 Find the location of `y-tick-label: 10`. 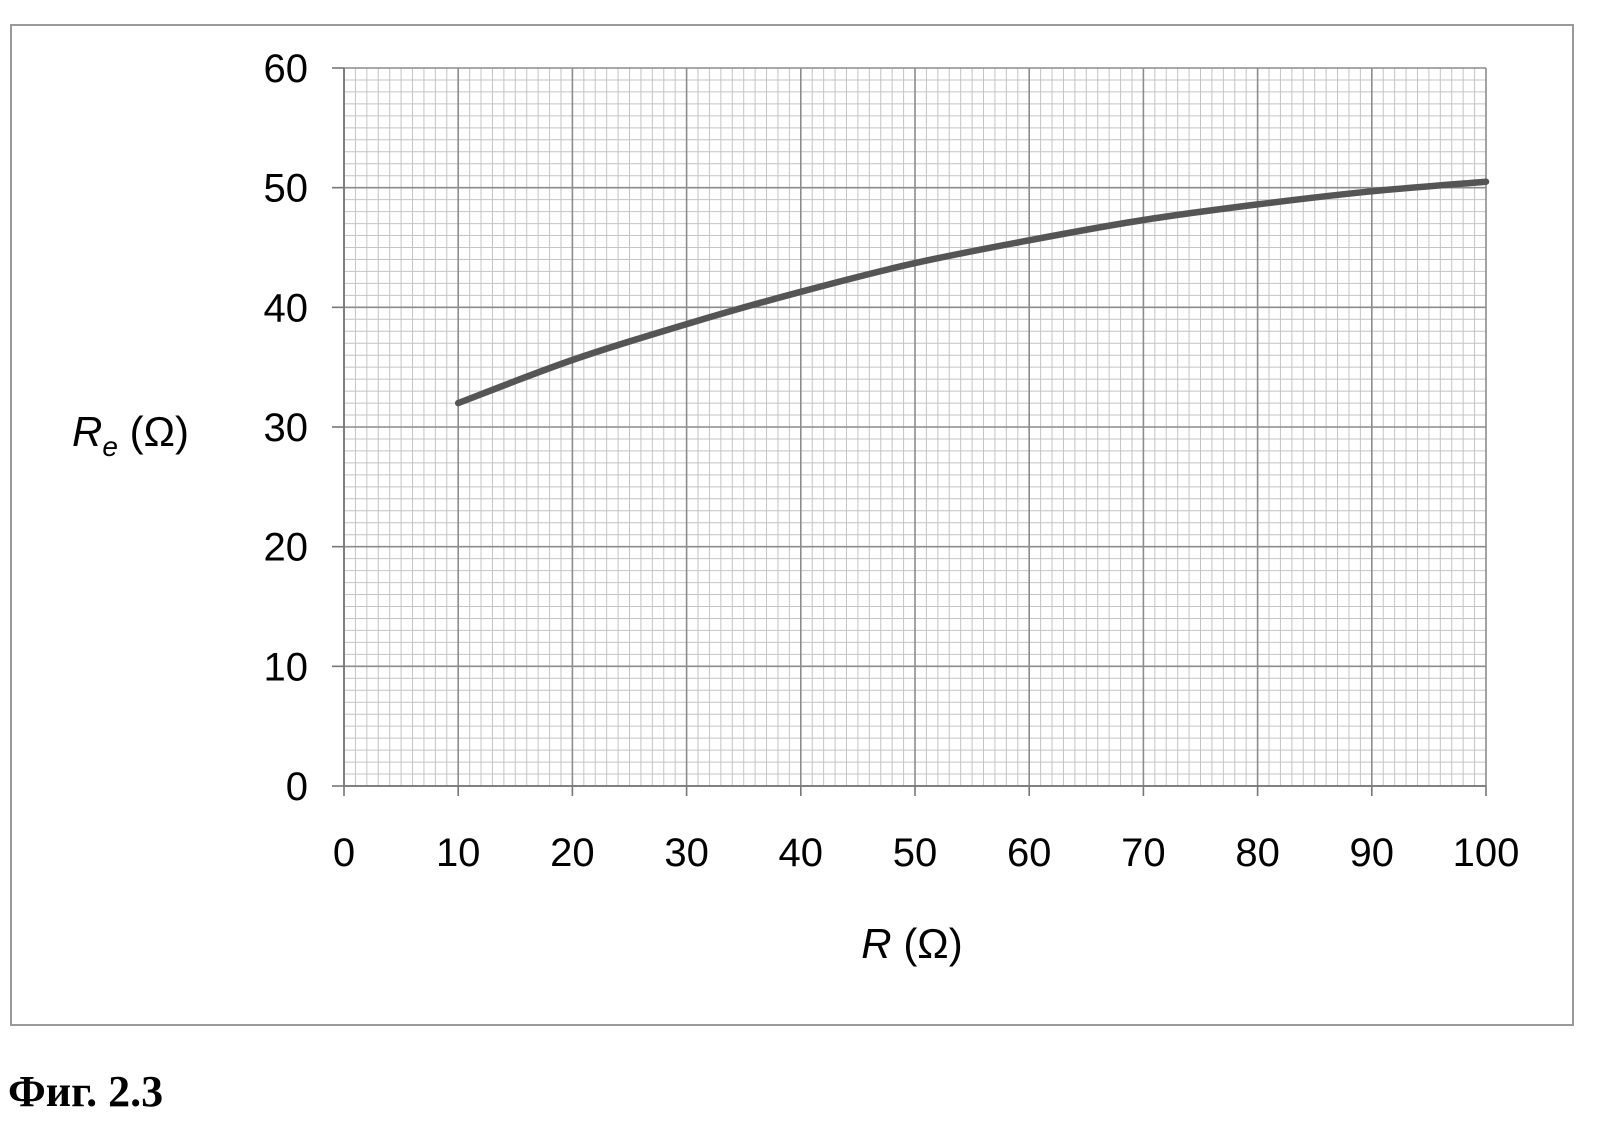

y-tick-label: 10 is located at coordinates (286, 667).